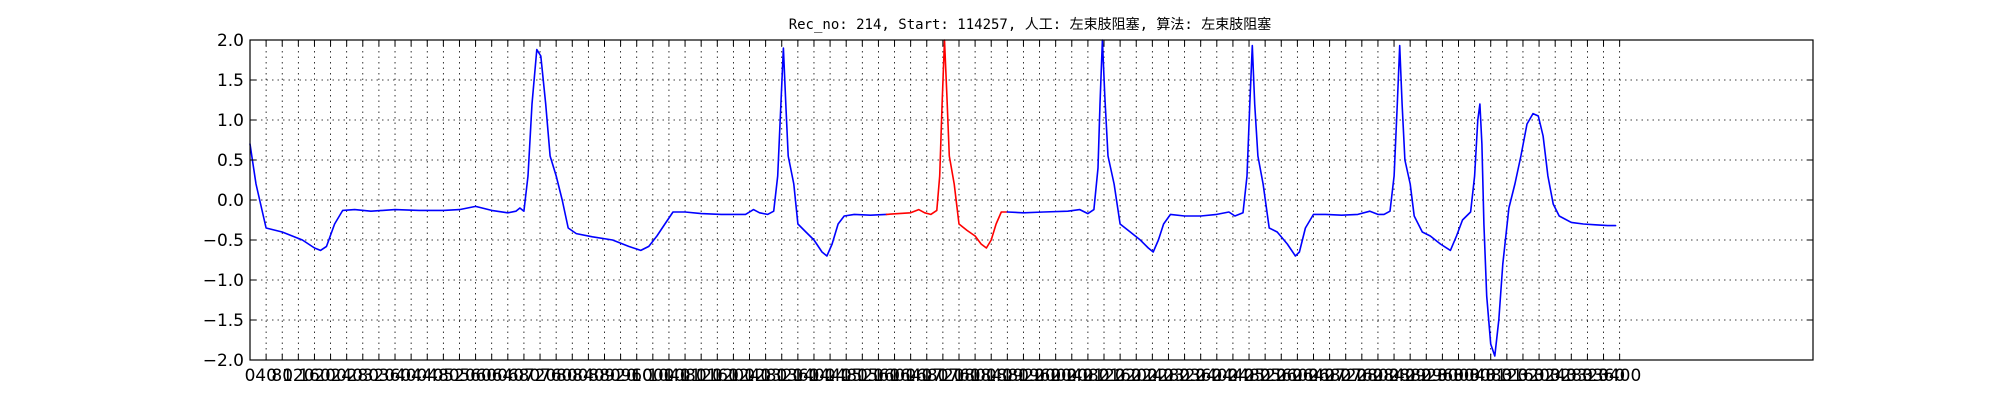 The image size is (2000, 400). I want to click on x-tick-label: 520, so click(459, 376).